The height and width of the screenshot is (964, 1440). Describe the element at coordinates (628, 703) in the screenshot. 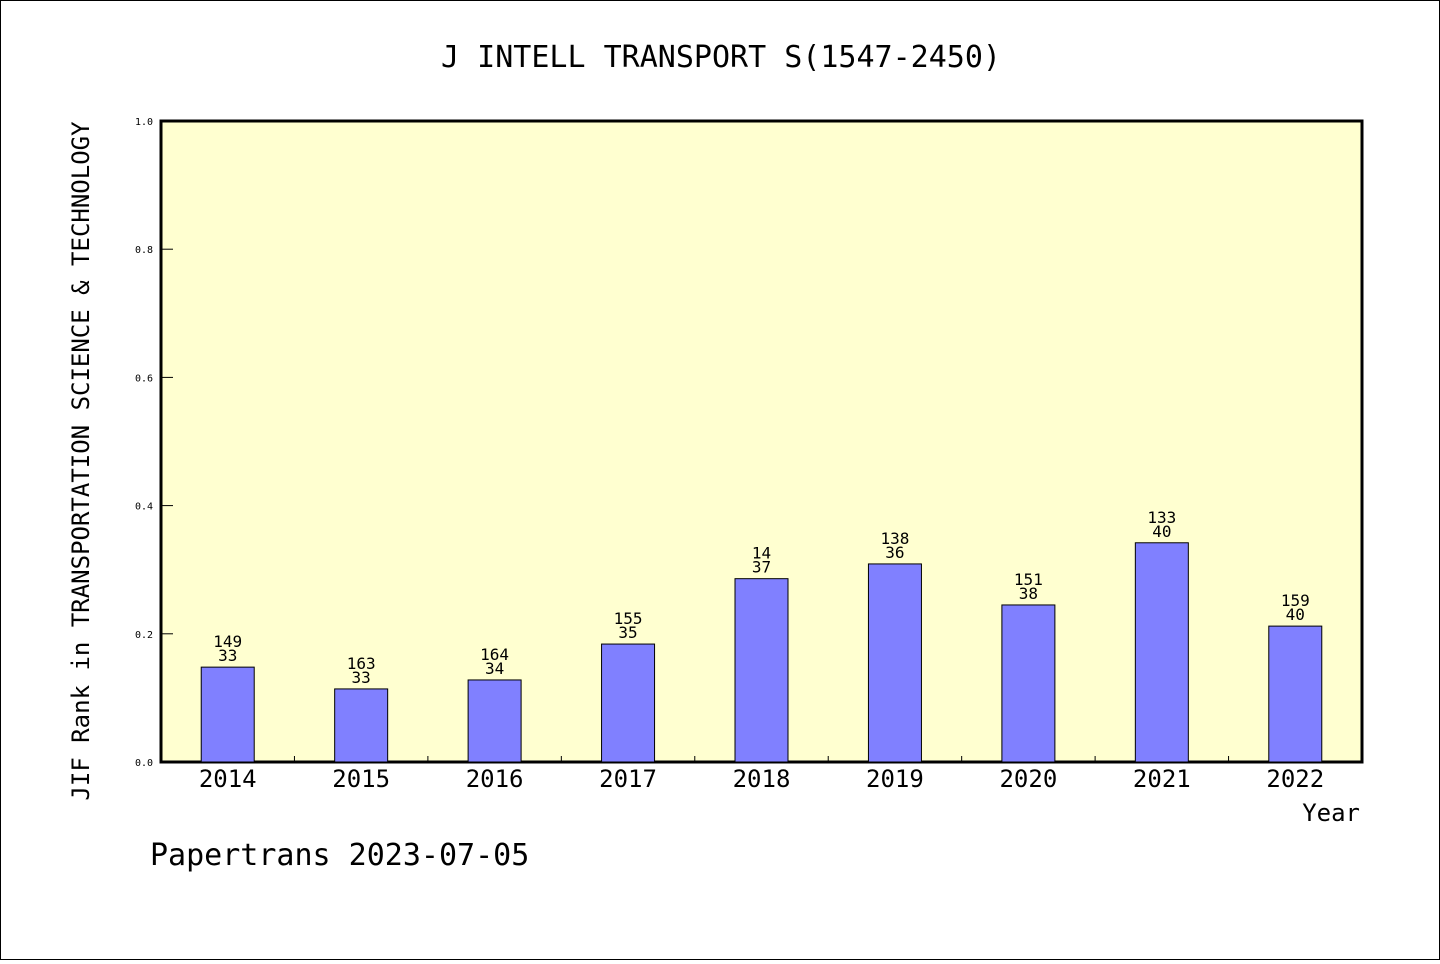

I see `bar-2017` at that location.